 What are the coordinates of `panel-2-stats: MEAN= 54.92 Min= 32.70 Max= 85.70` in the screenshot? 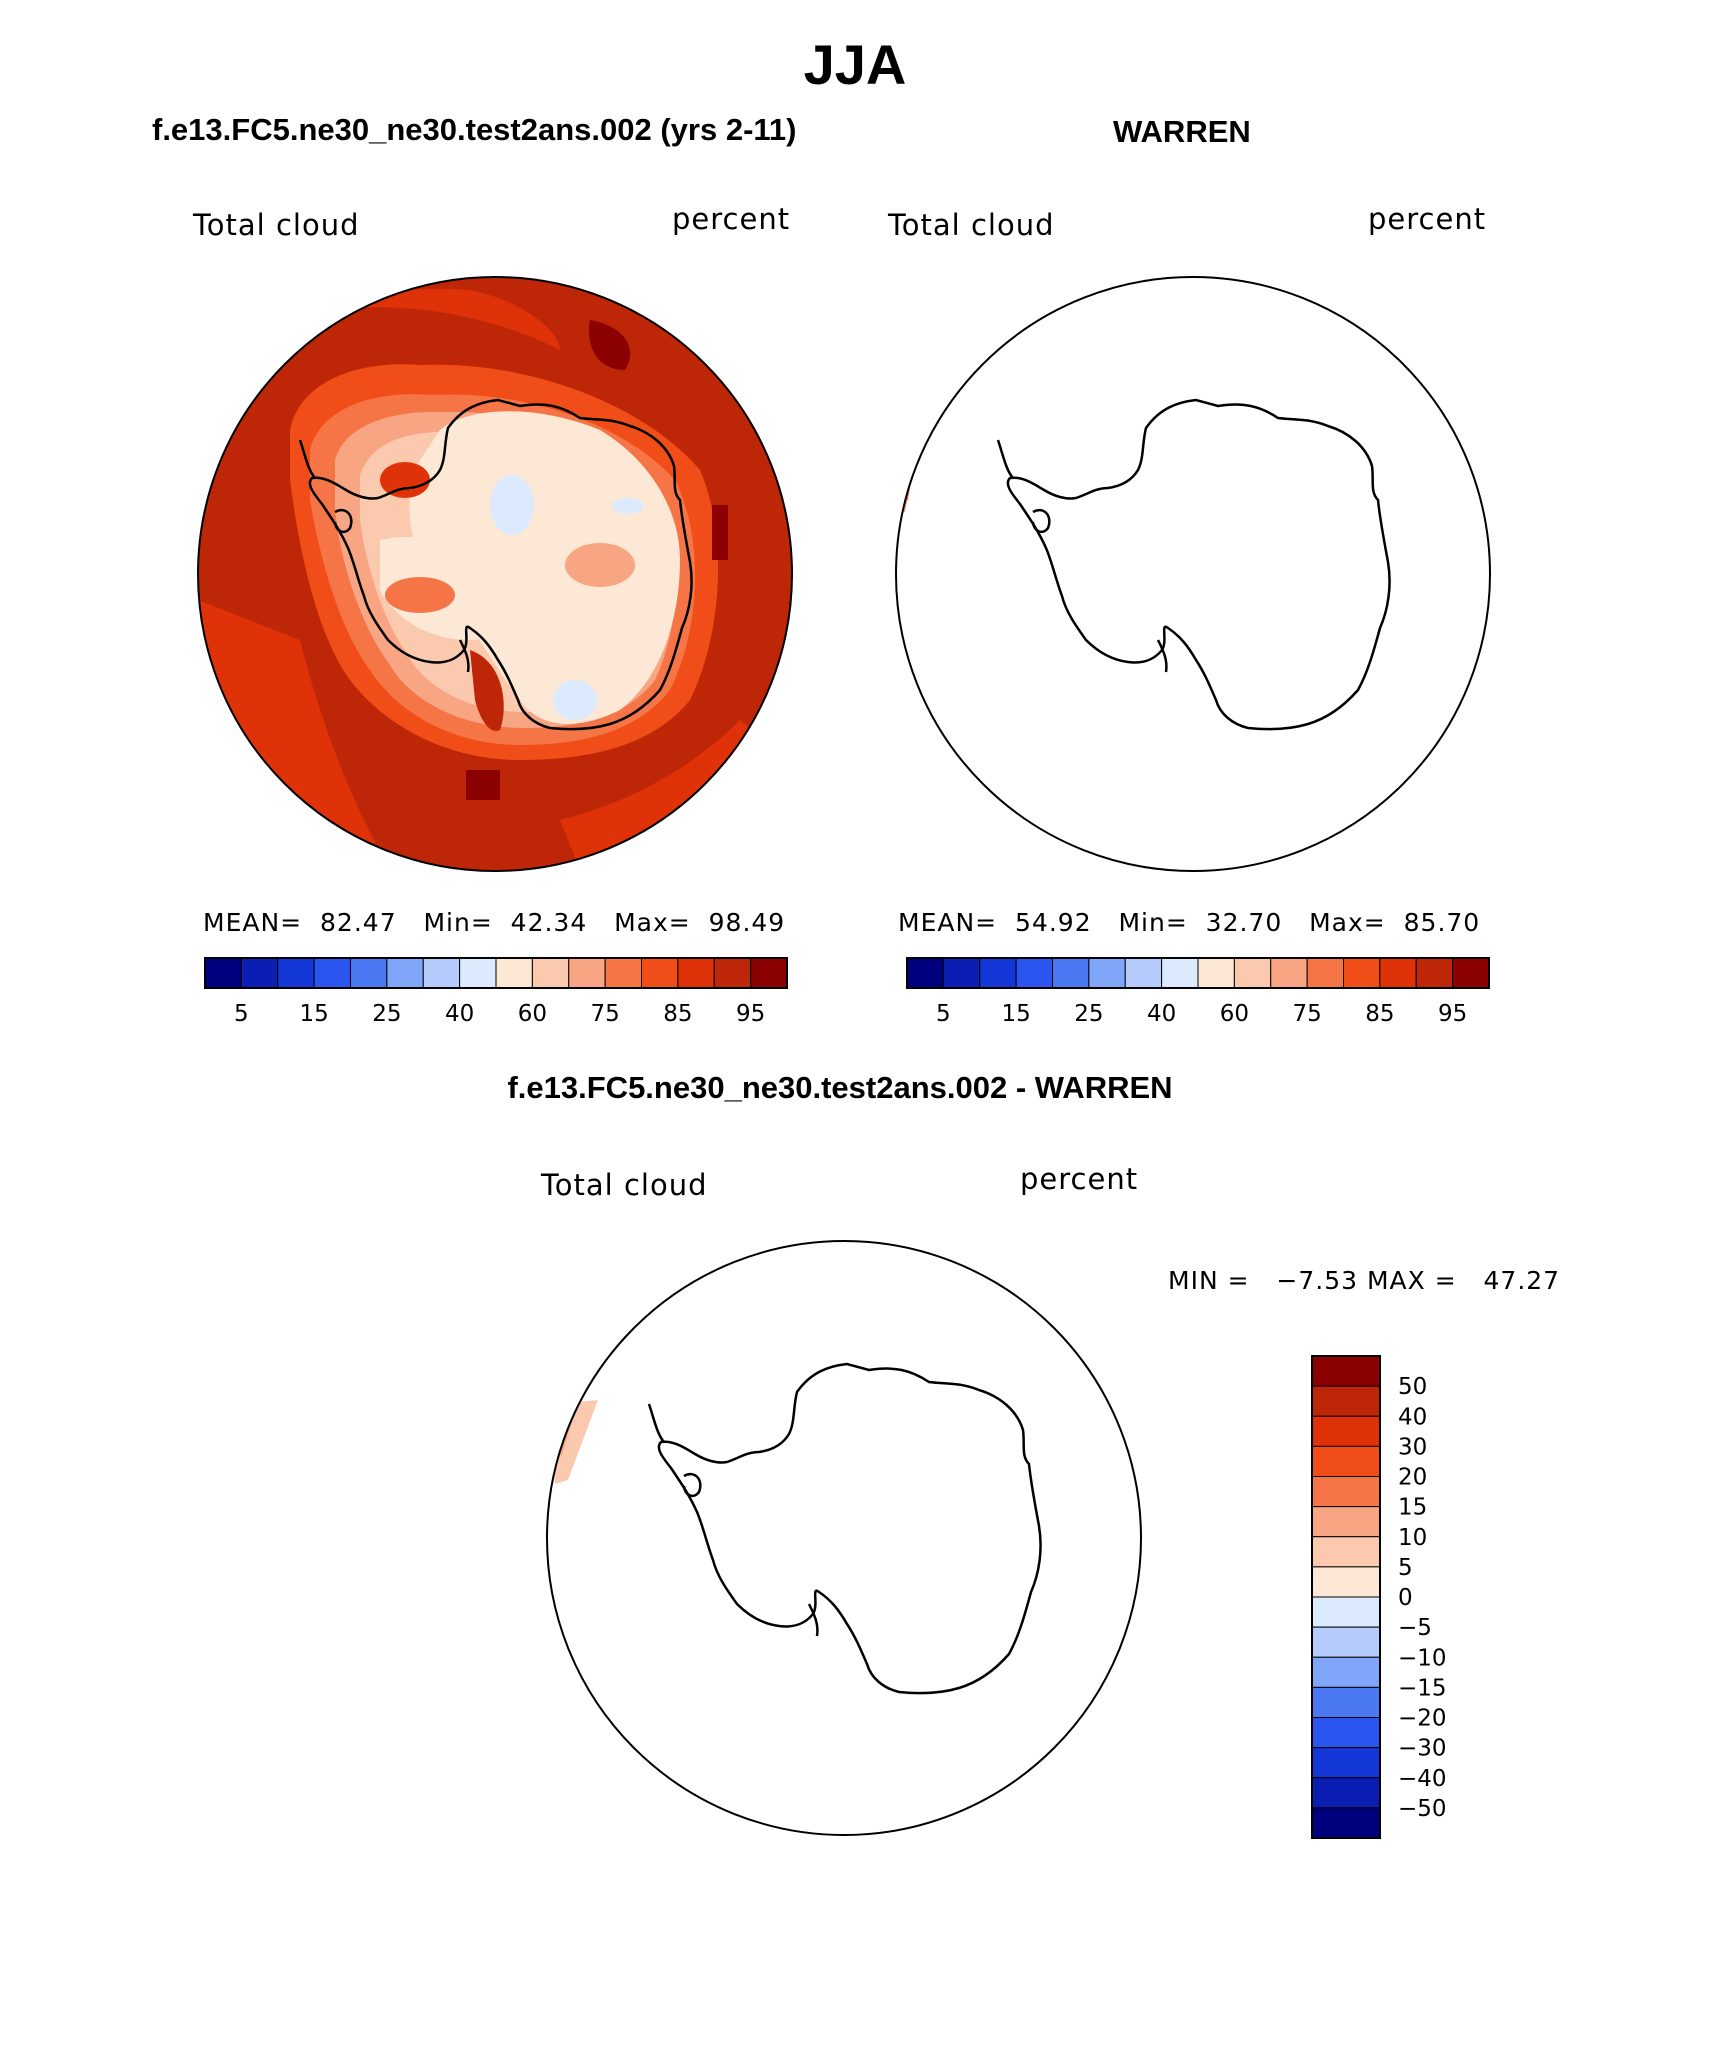 It's located at (1189, 922).